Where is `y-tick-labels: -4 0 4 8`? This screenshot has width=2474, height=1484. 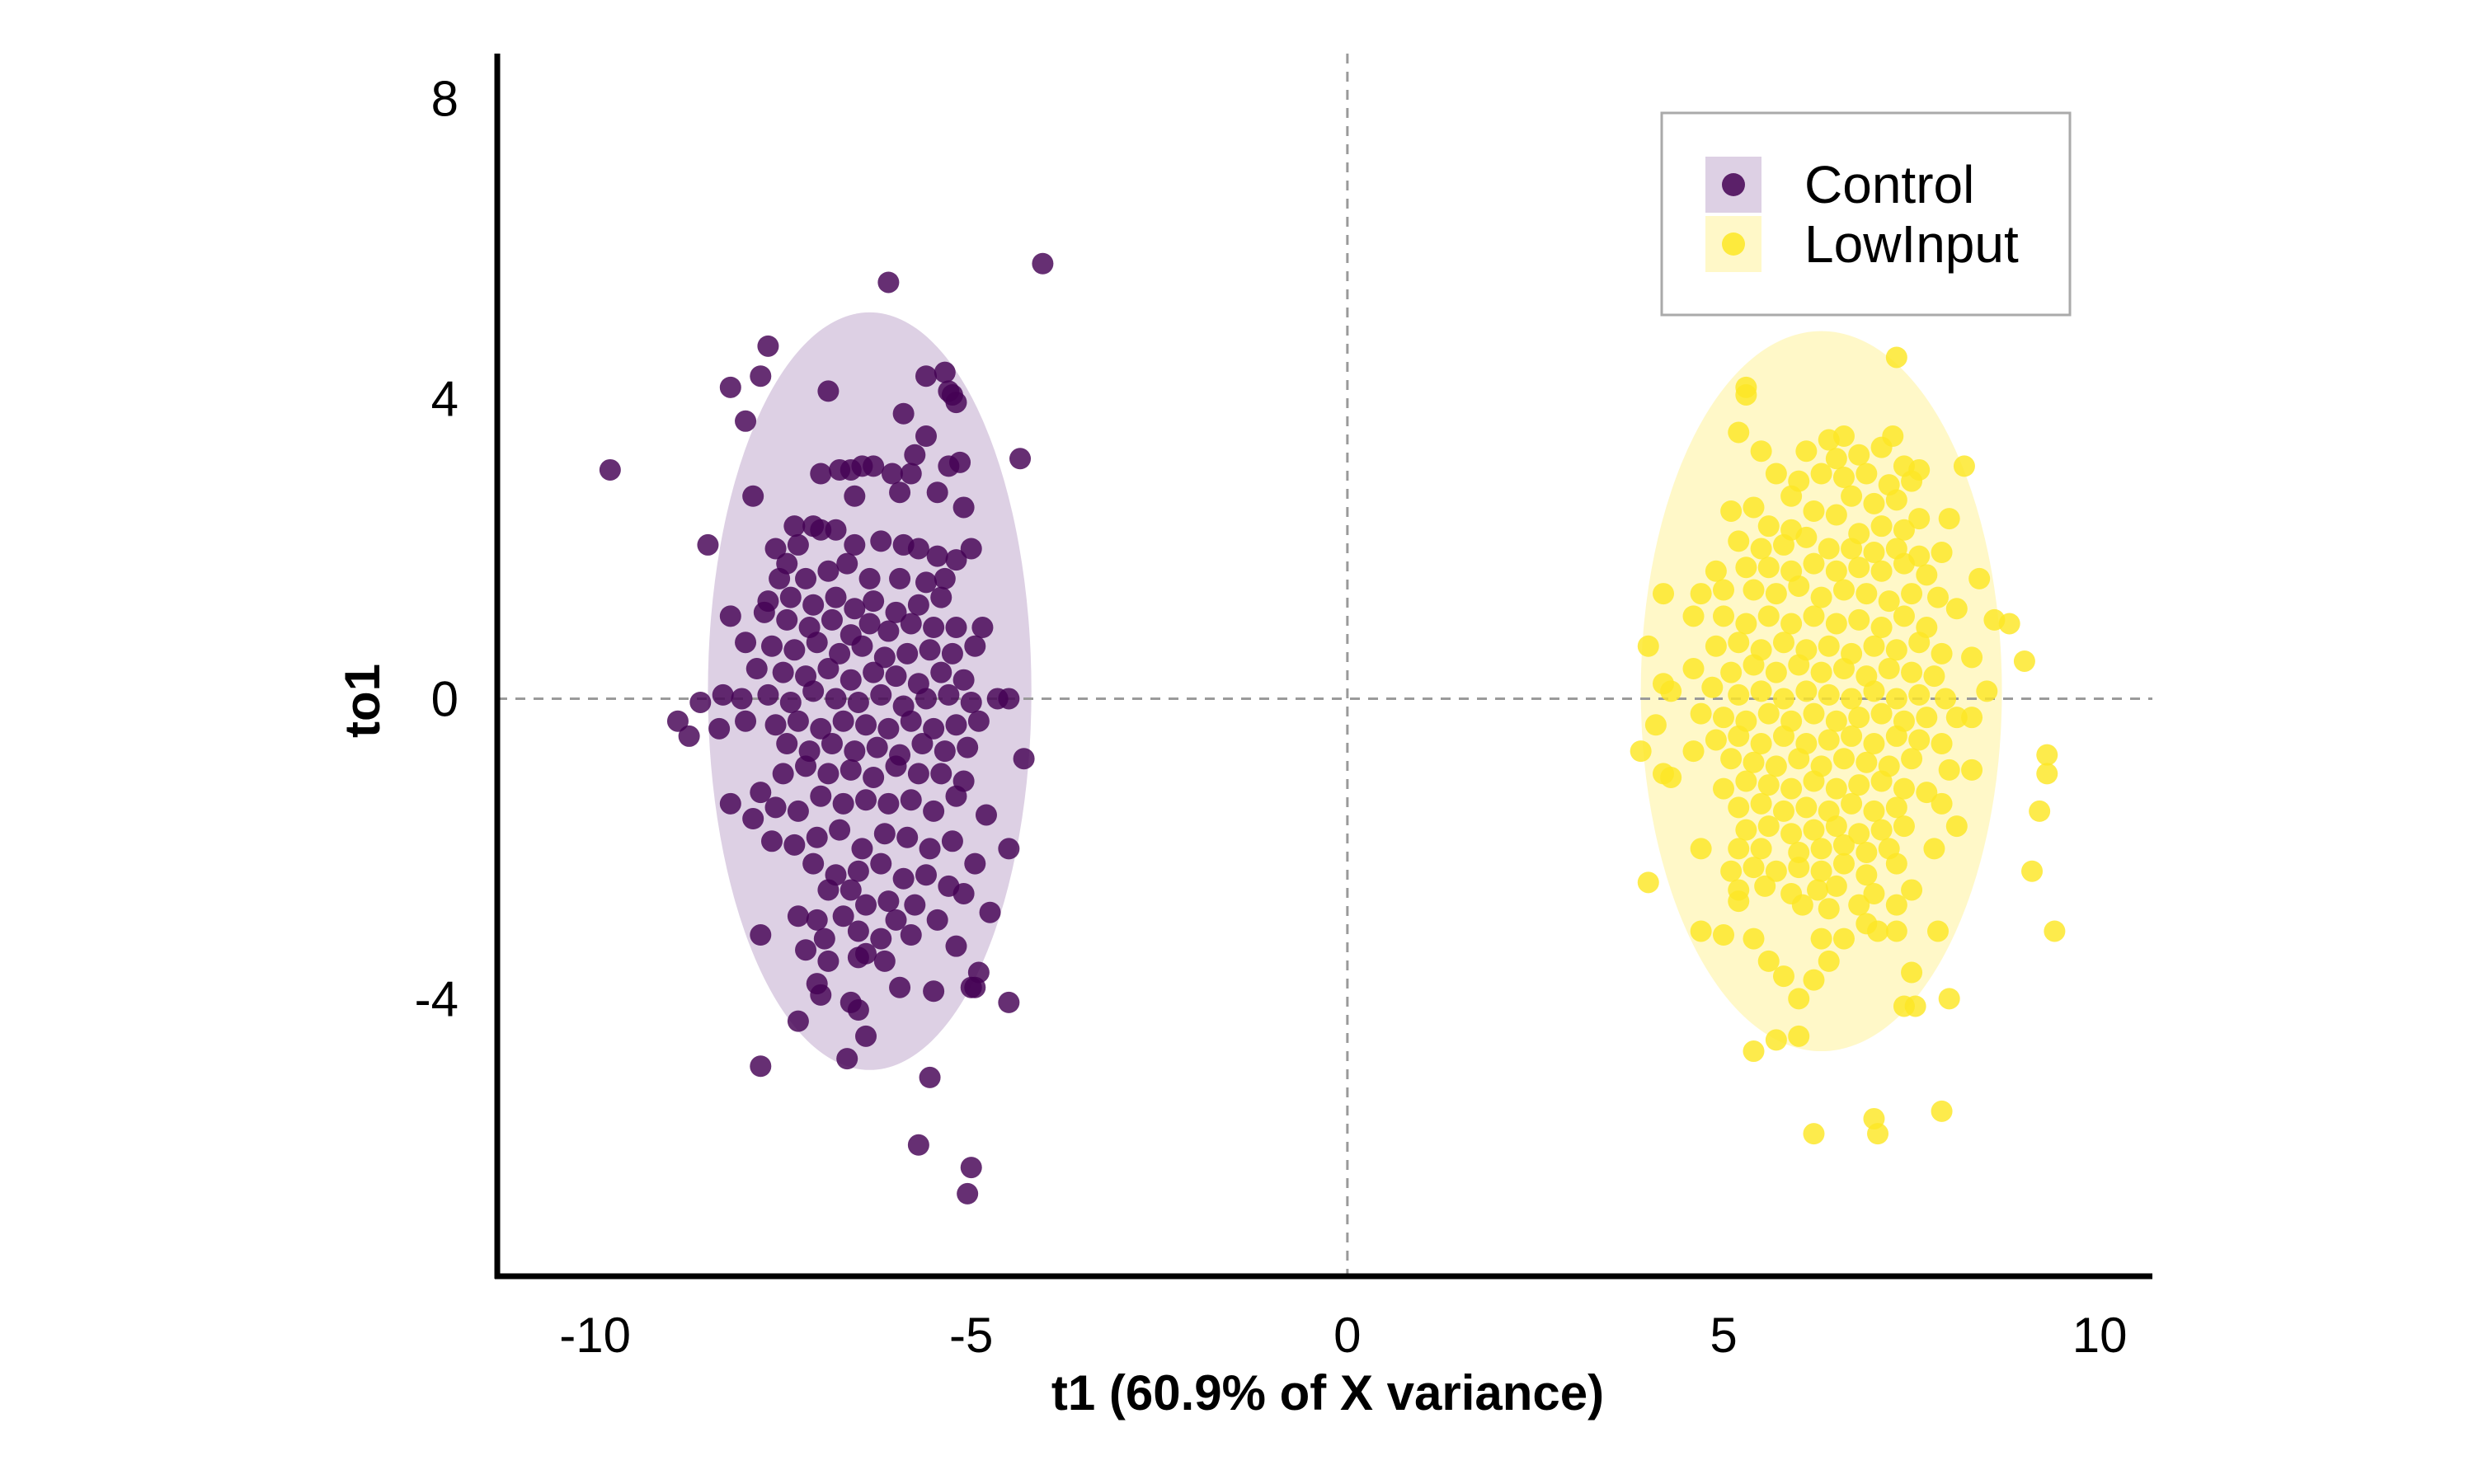
y-tick-labels: -4 0 4 8 is located at coordinates (437, 549).